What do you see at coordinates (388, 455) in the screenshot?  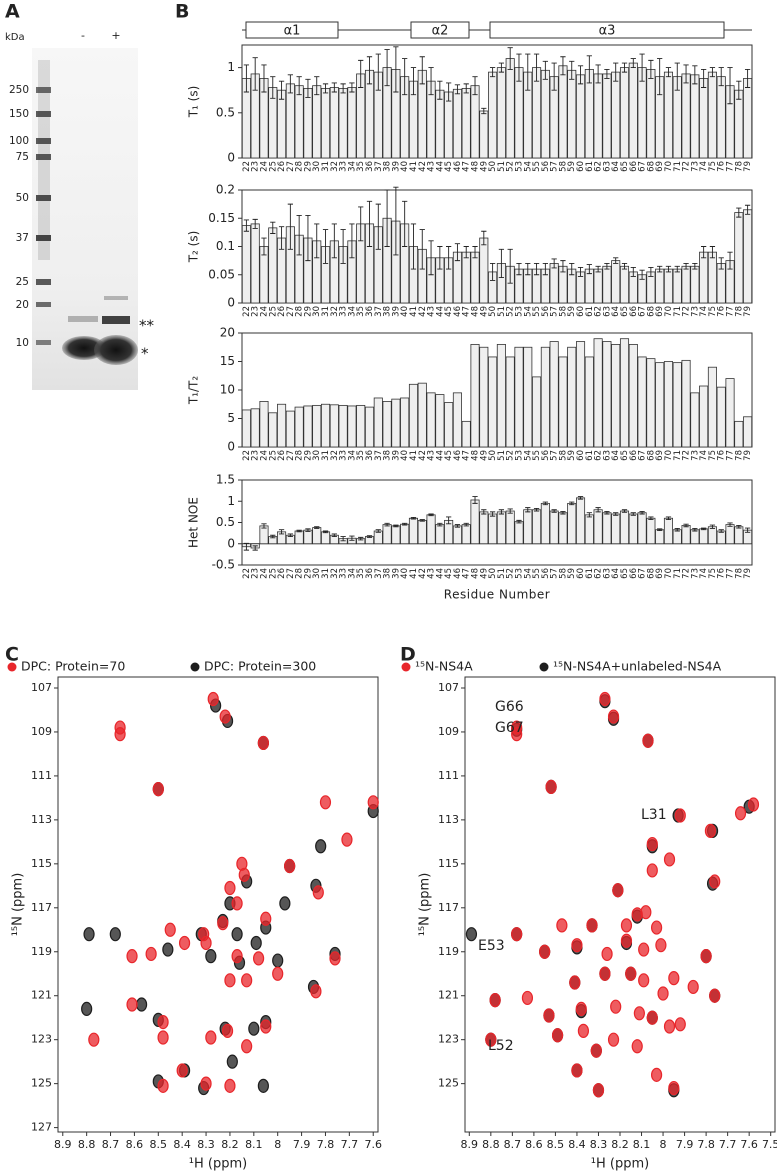 I see `x-tick-label: 38` at bounding box center [388, 455].